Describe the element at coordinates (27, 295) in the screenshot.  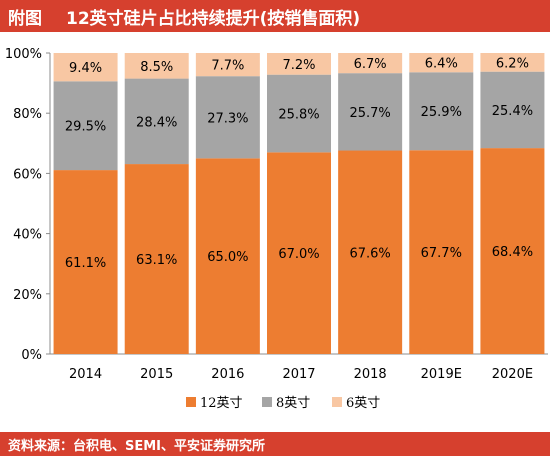
I see `y-tick-label: 20%` at that location.